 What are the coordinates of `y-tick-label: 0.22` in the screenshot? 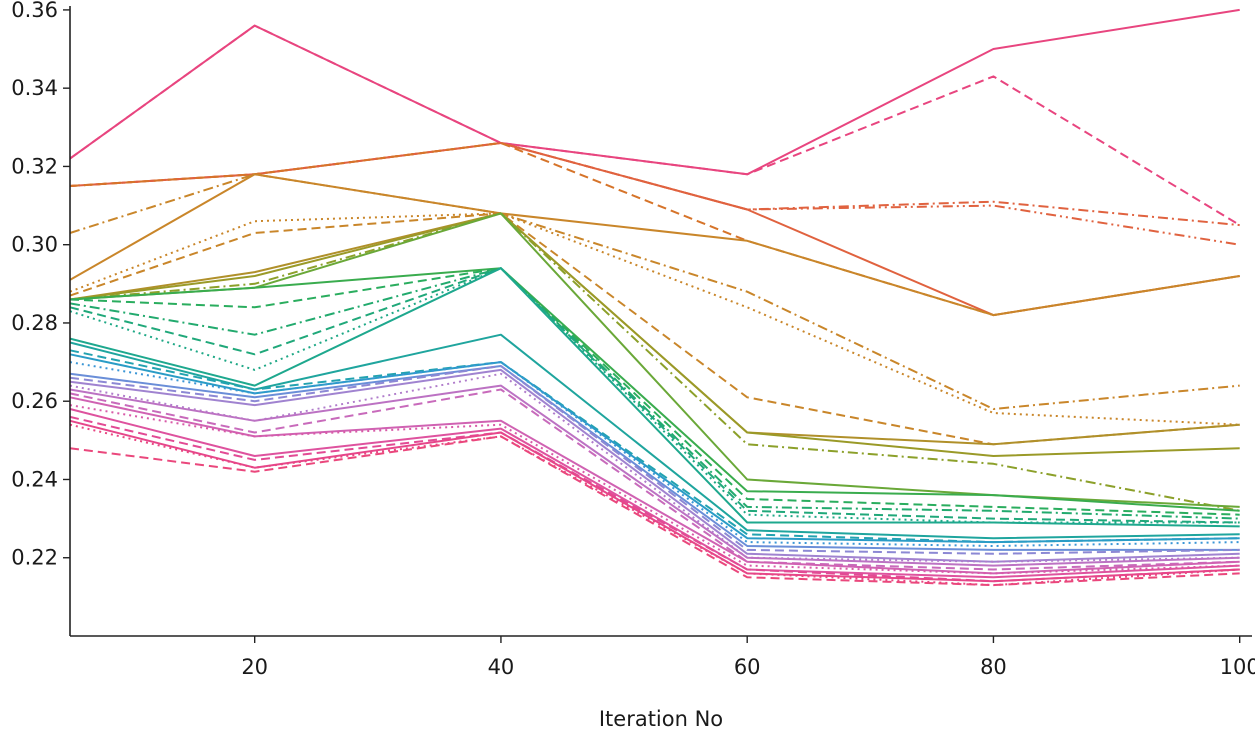 It's located at (34, 558).